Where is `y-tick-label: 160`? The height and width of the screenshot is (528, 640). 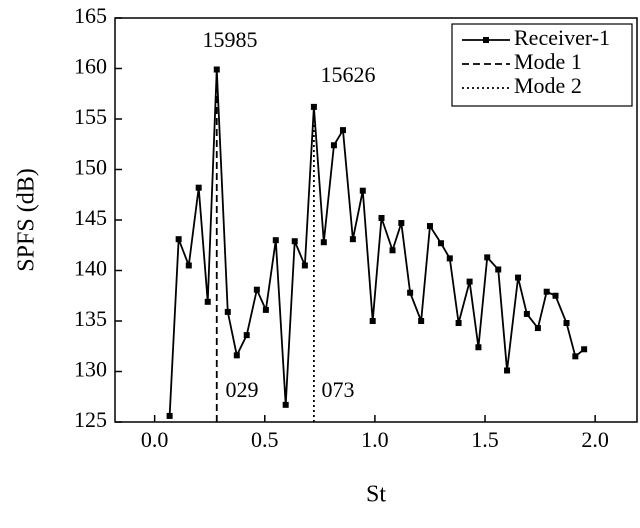 y-tick-label: 160 is located at coordinates (90, 66).